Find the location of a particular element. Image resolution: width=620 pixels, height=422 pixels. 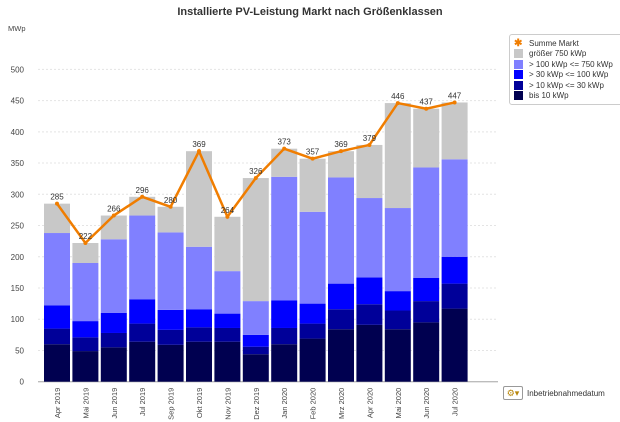

data-label: 447 is located at coordinates (455, 95).